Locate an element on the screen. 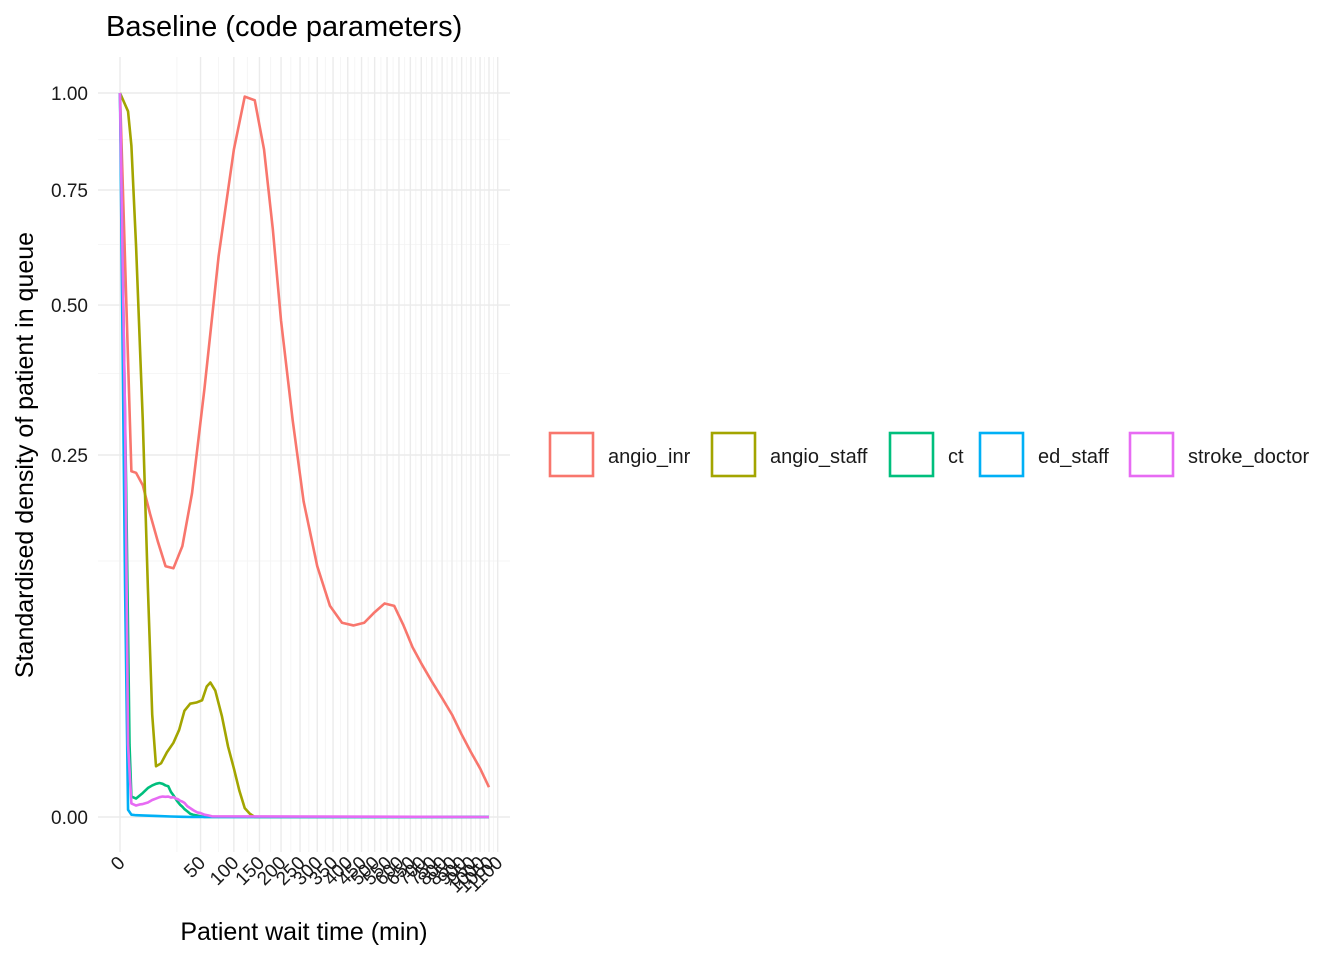 This screenshot has width=1344, height=960. y-tick-label: 0.00 is located at coordinates (69, 818).